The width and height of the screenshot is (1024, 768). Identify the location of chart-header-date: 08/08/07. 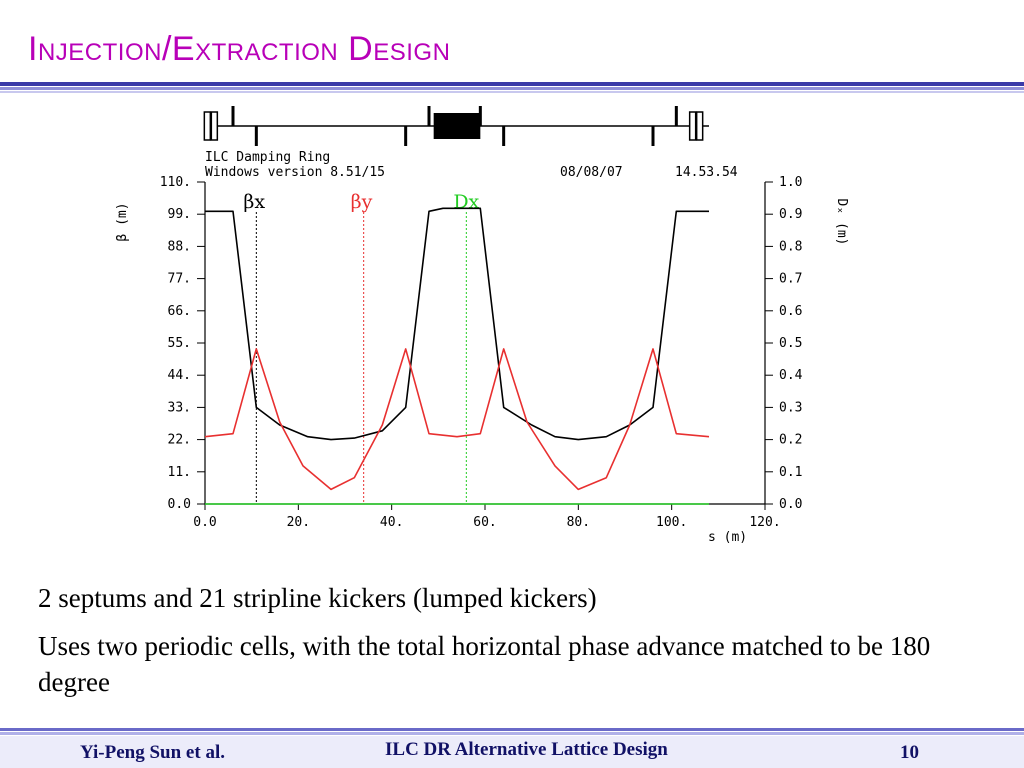
(591, 172).